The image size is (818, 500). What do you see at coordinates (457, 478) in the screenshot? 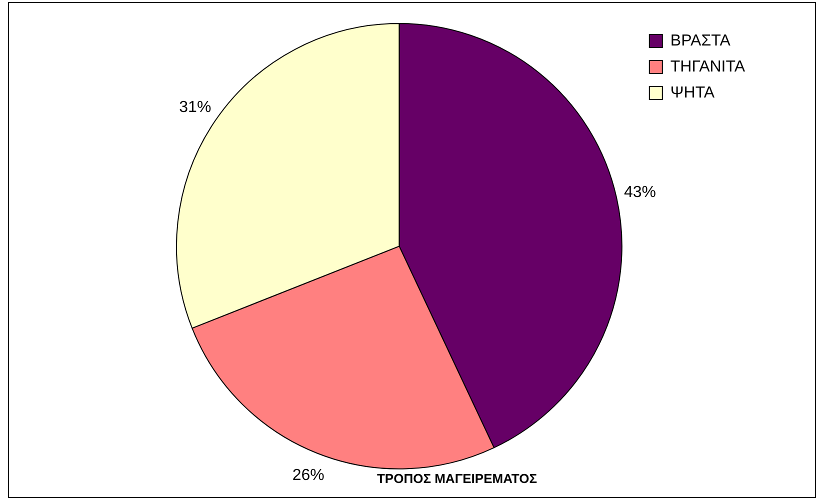
I see `text: ΤΡΟΠΟΣ ΜΑΓΕΙΡΕΜΑΤΟΣ` at bounding box center [457, 478].